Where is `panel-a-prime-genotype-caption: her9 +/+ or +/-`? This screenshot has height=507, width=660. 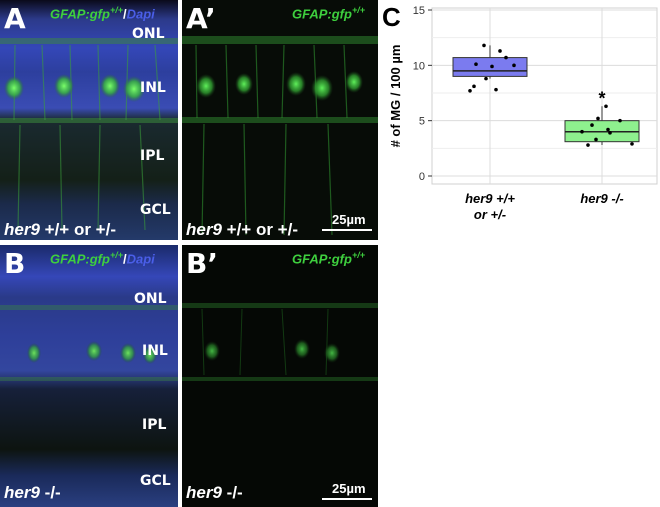
panel-a-prime-genotype-caption: her9 +/+ or +/- is located at coordinates (242, 230).